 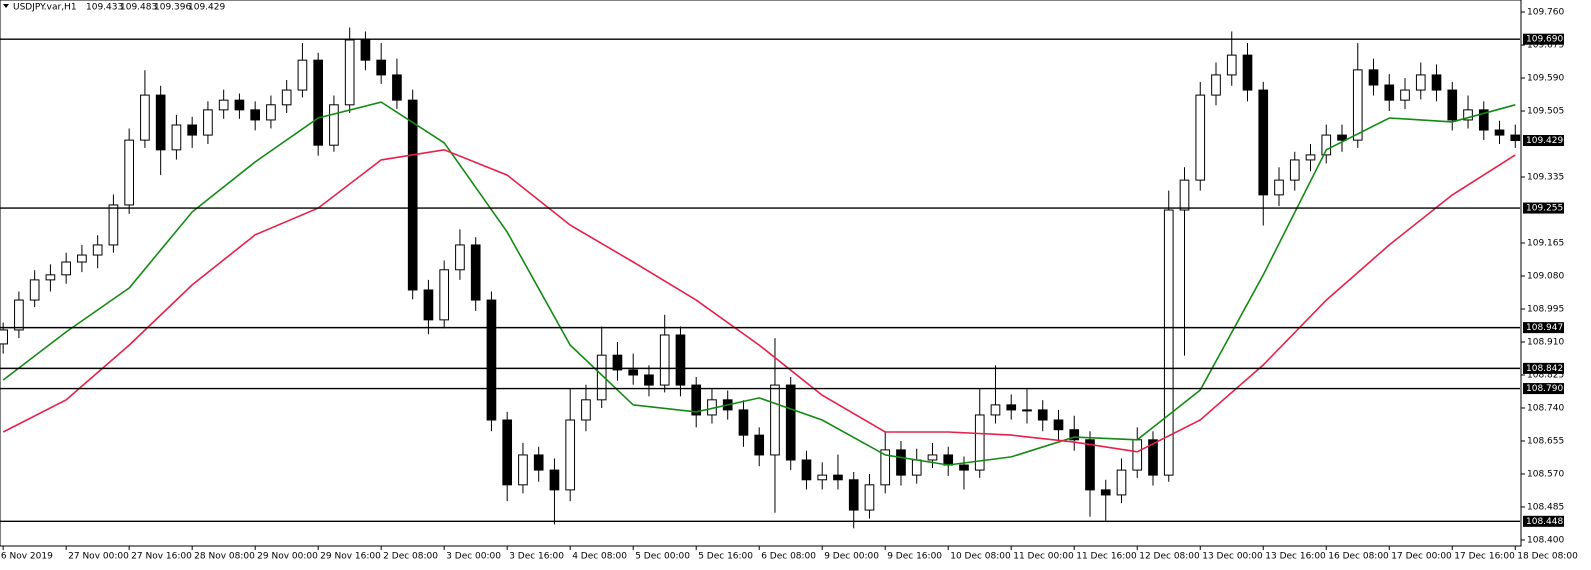 What do you see at coordinates (599, 557) in the screenshot?
I see `x-tick-label: 4 Dec 08:00` at bounding box center [599, 557].